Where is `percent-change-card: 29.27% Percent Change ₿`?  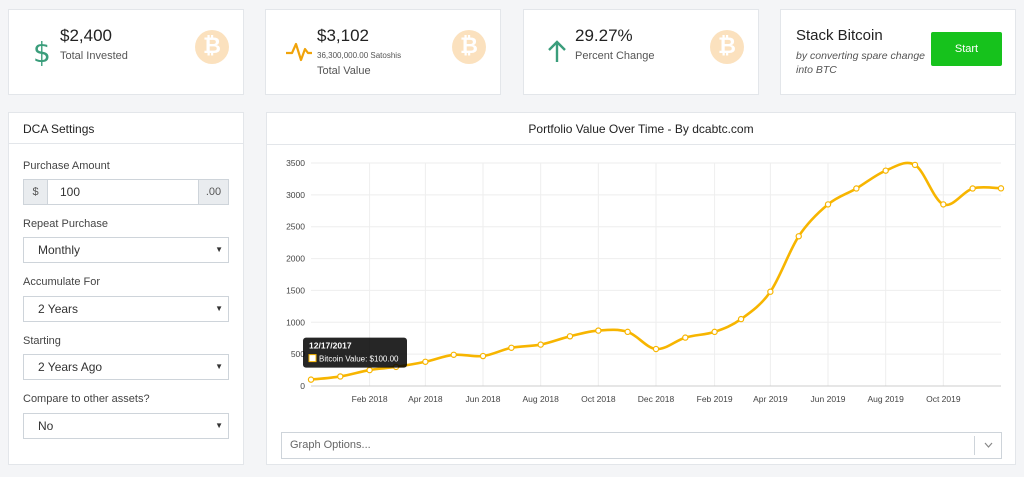 percent-change-card: 29.27% Percent Change ₿ is located at coordinates (641, 52).